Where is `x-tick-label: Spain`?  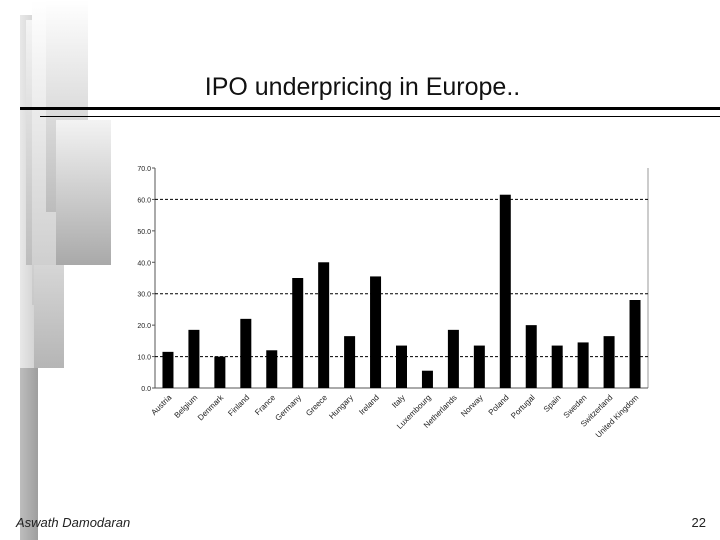 x-tick-label: Spain is located at coordinates (552, 403).